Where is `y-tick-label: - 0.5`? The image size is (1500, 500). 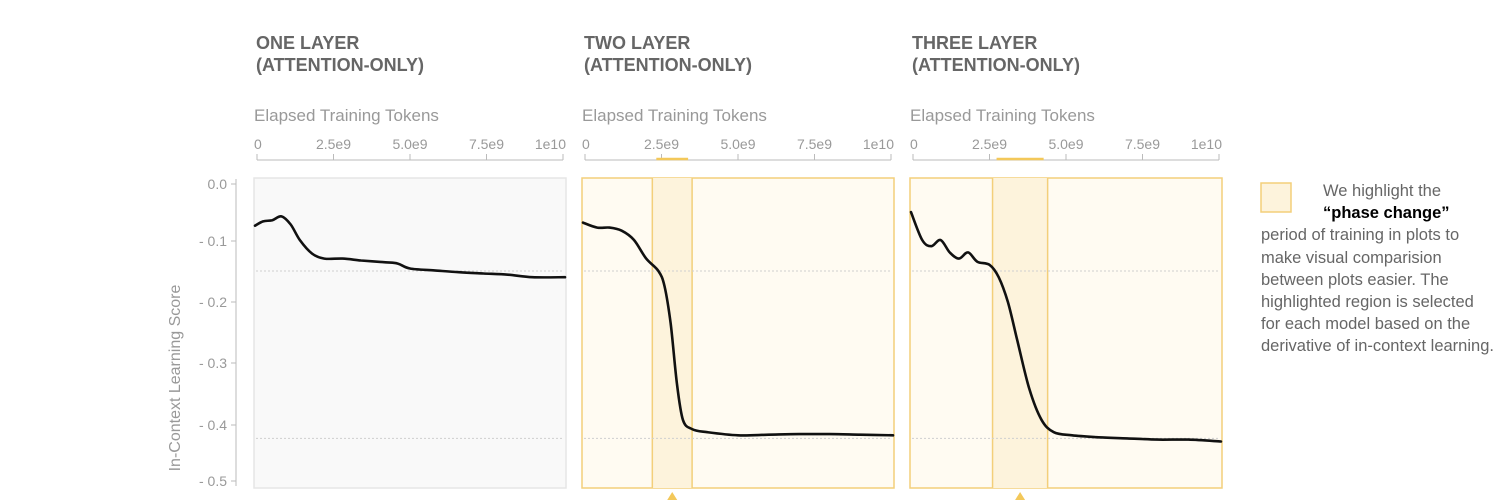
y-tick-label: - 0.5 is located at coordinates (213, 481).